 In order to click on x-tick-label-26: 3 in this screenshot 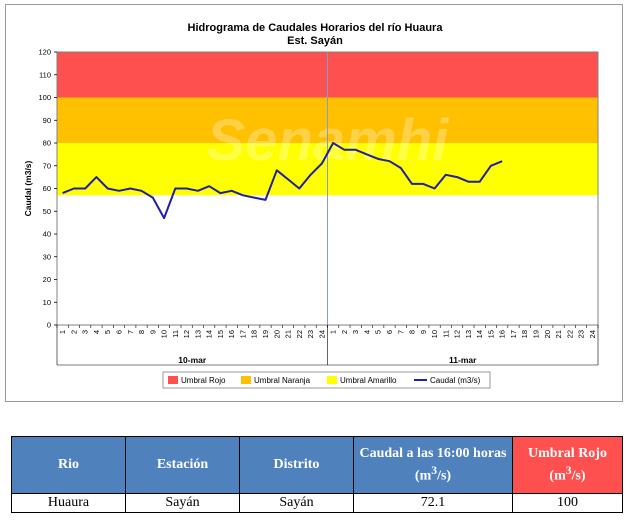, I will do `click(355, 332)`.